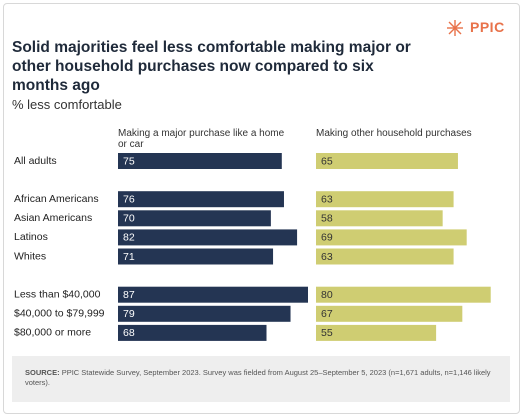  What do you see at coordinates (129, 295) in the screenshot?
I see `value-label: 87` at bounding box center [129, 295].